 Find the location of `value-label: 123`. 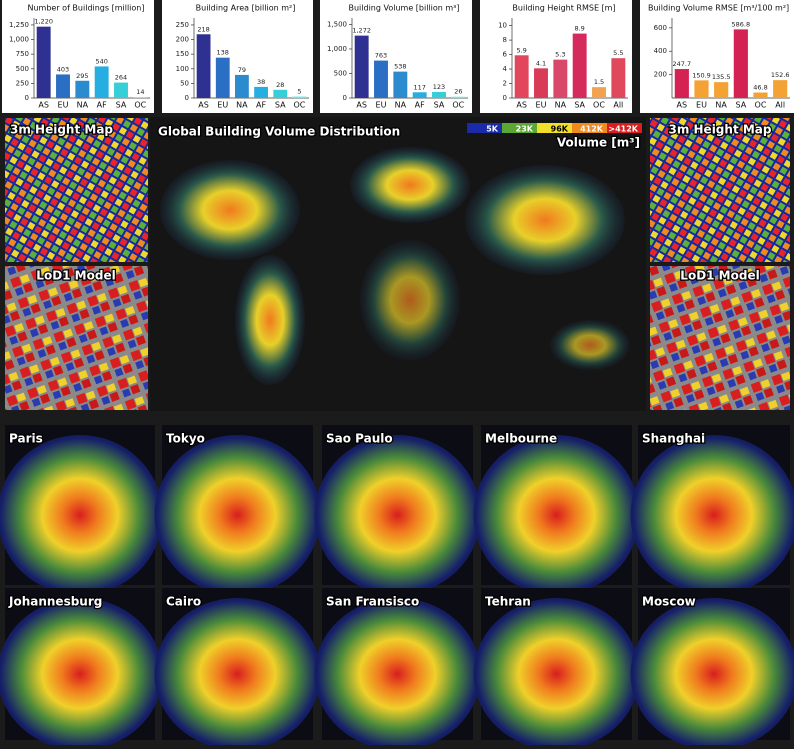

value-label: 123 is located at coordinates (439, 87).